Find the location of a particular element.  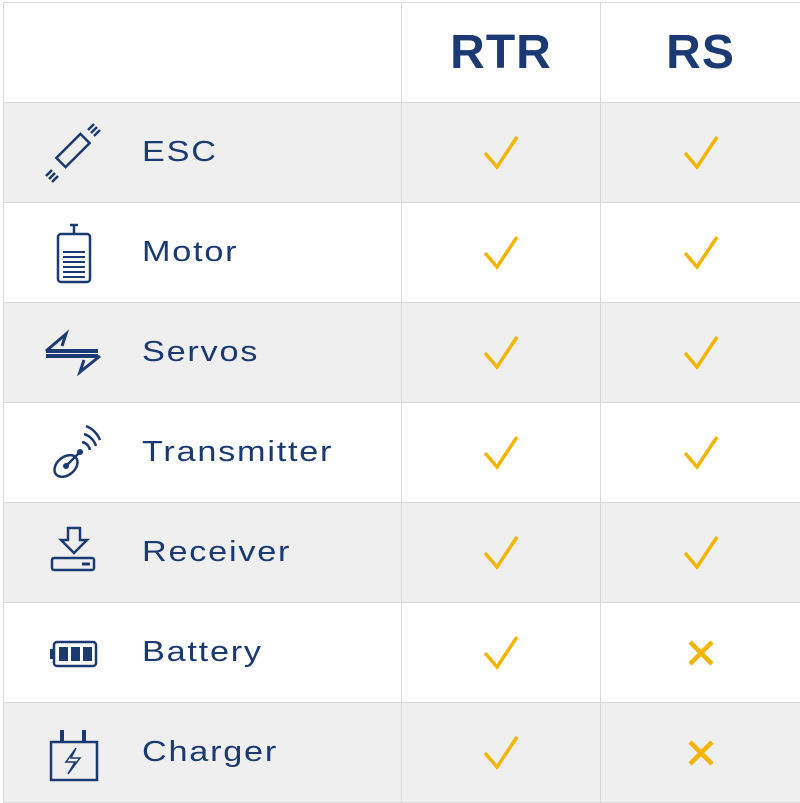

feature-label: Motor is located at coordinates (190, 252).